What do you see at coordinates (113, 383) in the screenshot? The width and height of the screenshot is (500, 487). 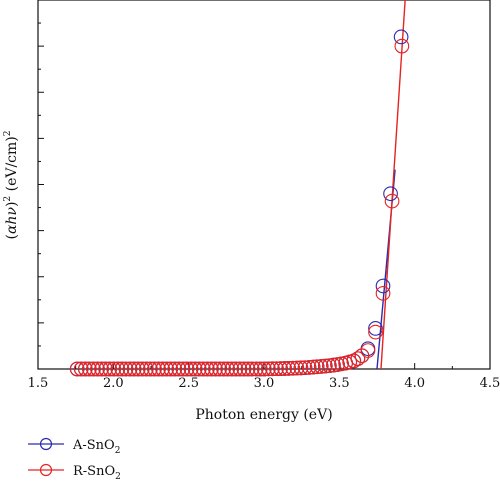 I see `x-tick-label: 2.0` at bounding box center [113, 383].